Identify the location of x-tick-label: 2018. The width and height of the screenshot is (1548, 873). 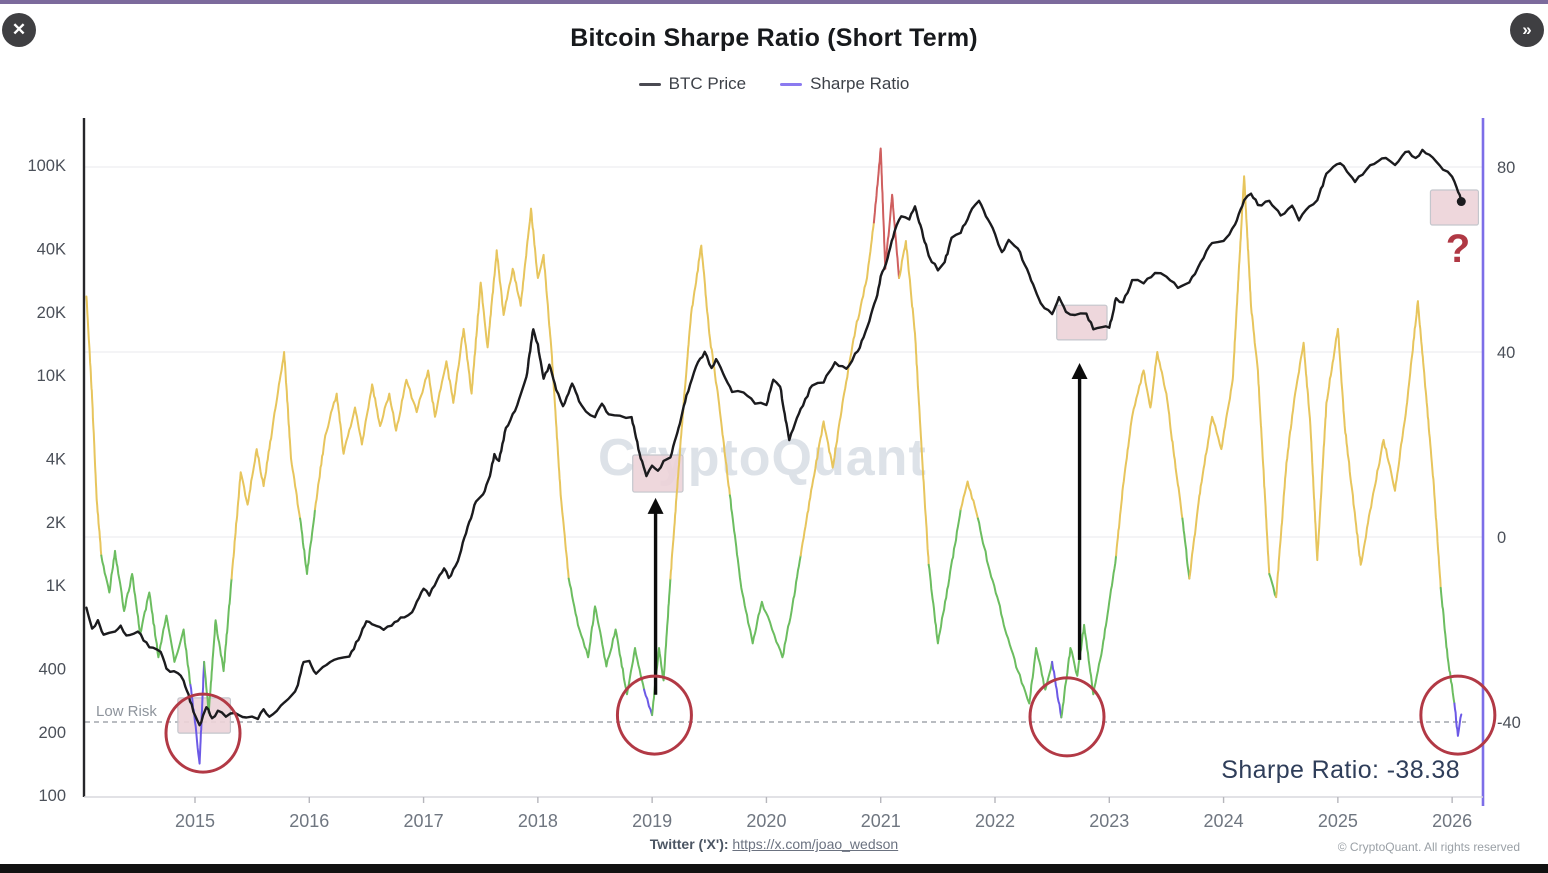
(538, 821).